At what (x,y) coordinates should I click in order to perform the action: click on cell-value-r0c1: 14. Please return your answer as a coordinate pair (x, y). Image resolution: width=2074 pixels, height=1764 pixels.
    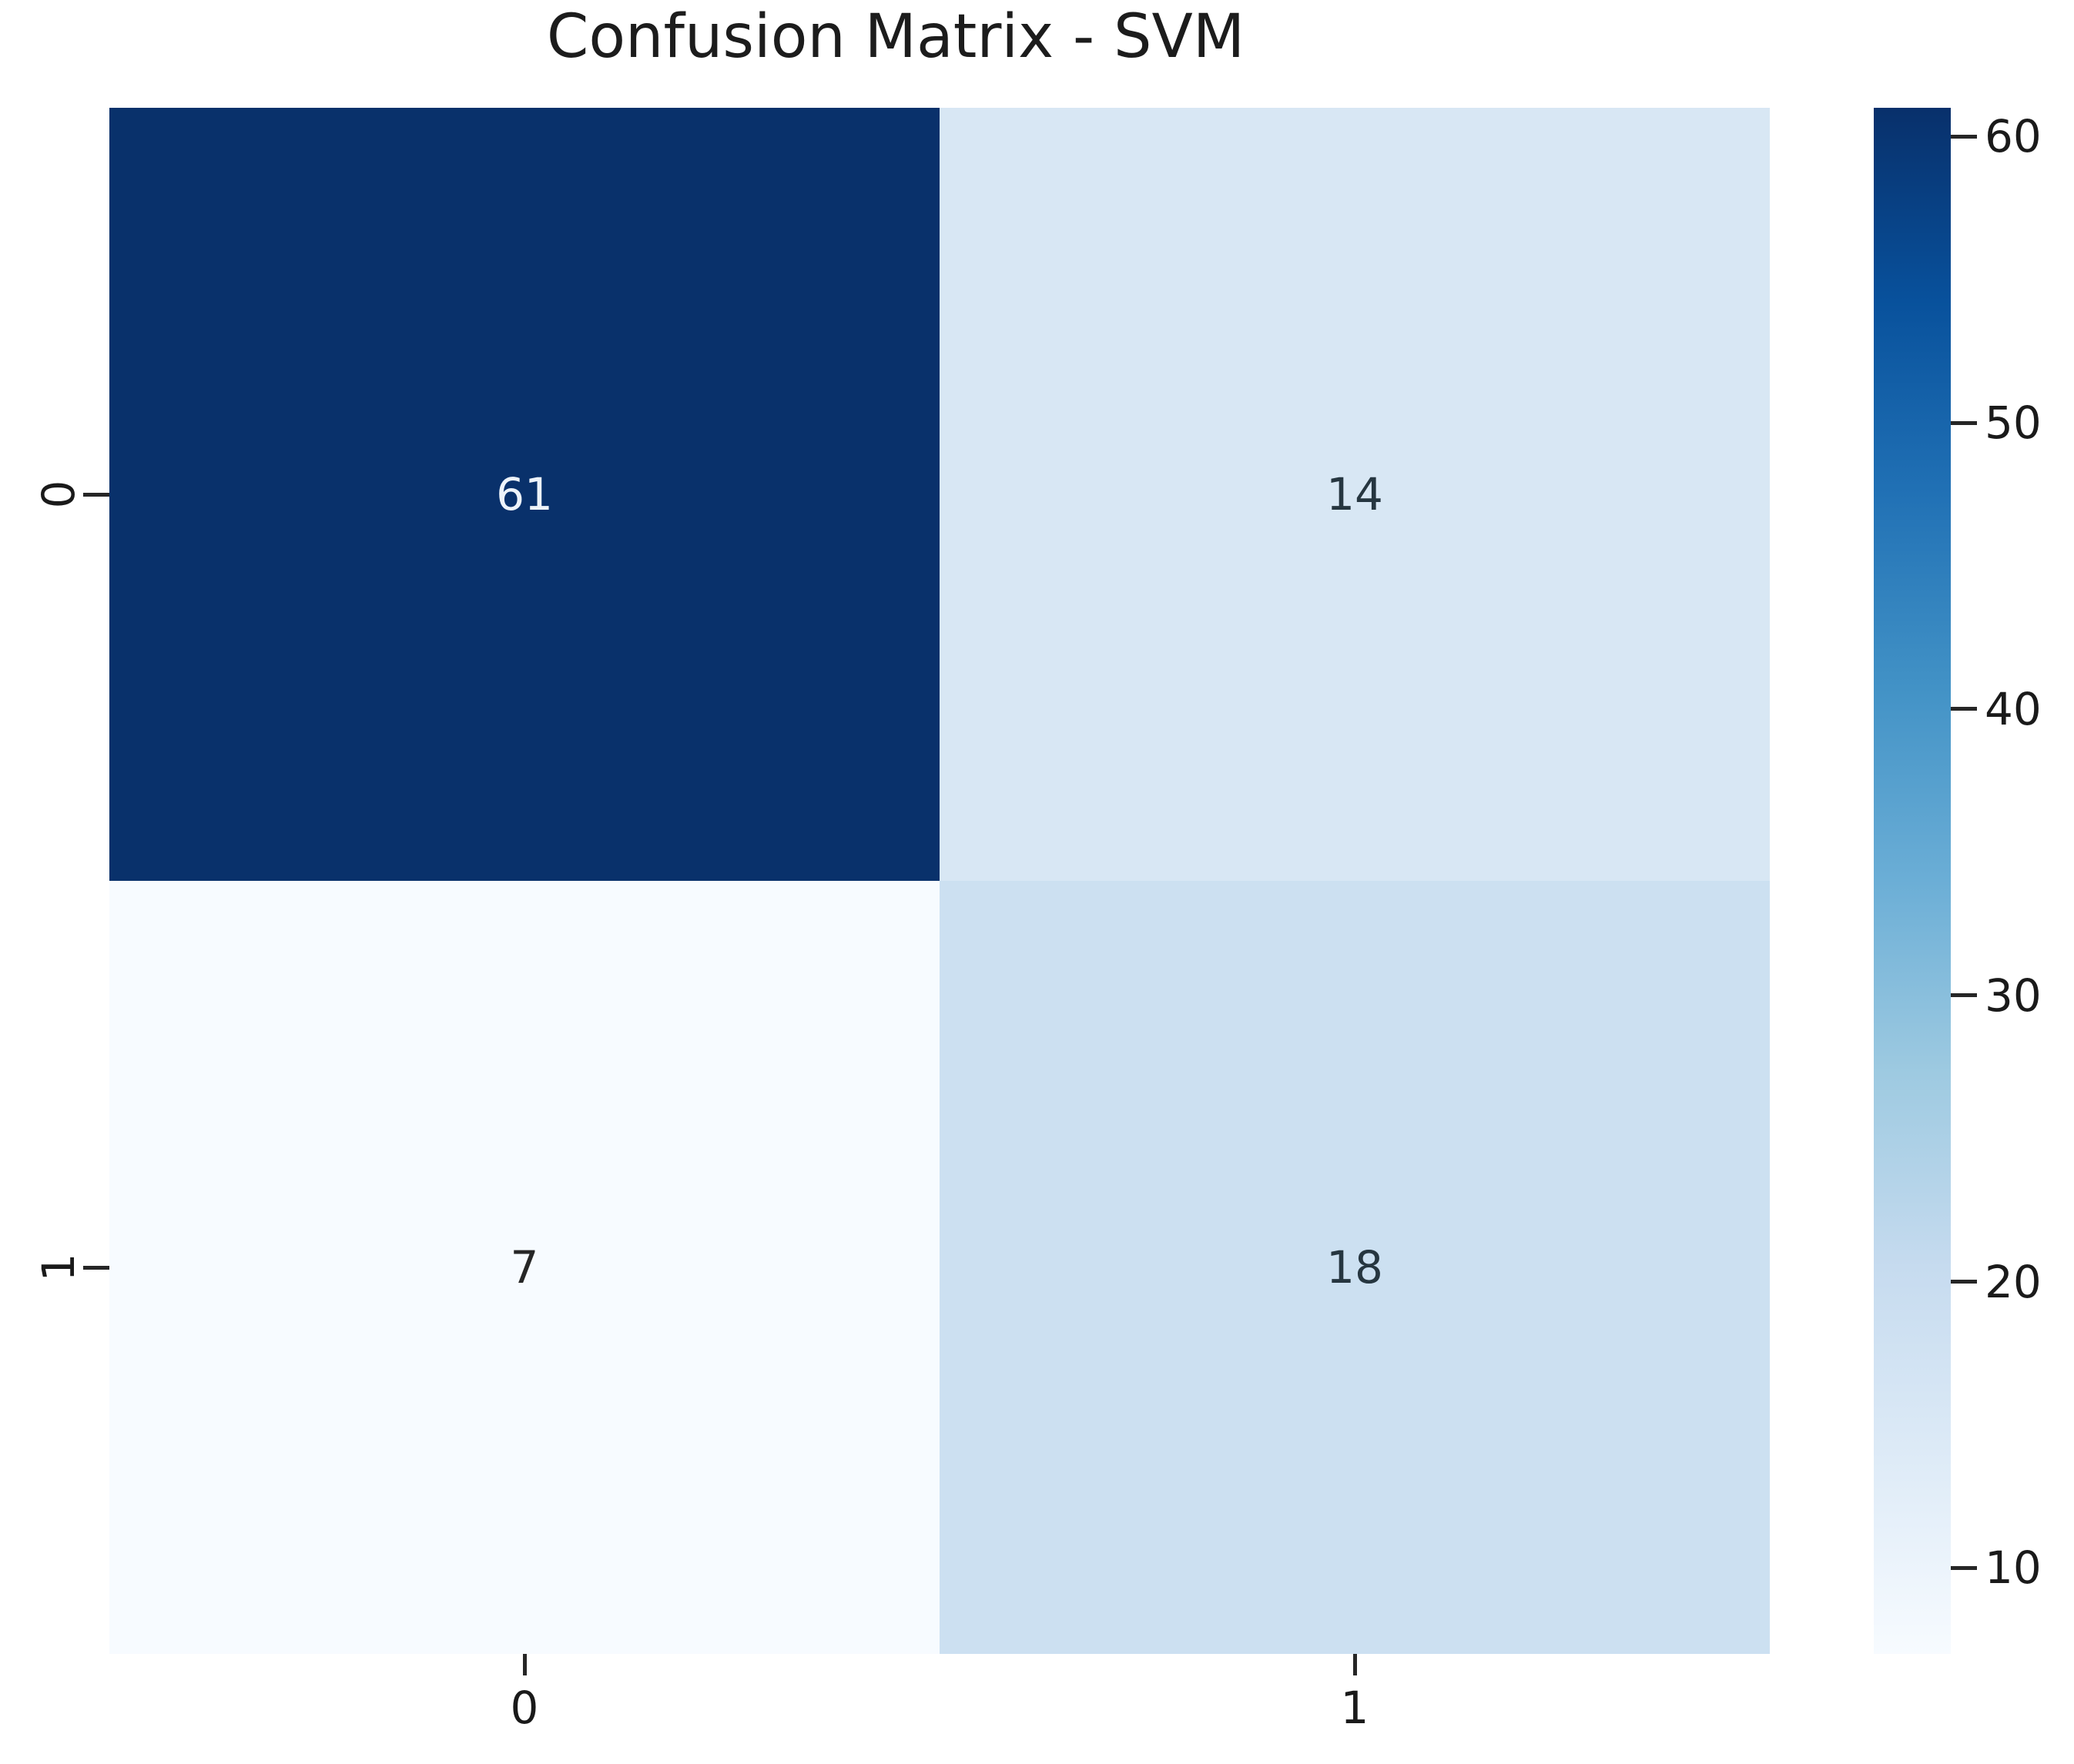
    Looking at the image, I should click on (1354, 494).